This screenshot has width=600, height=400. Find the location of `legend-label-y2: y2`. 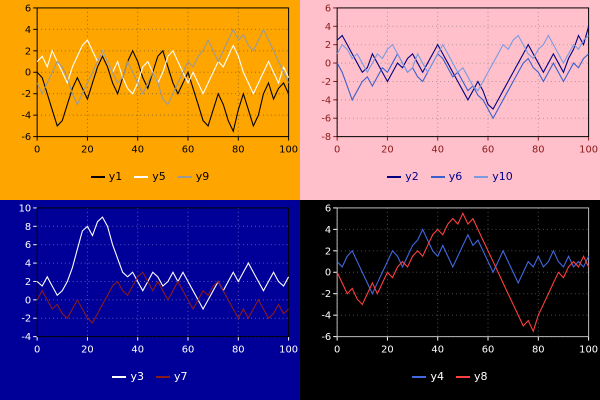

legend-label-y2: y2 is located at coordinates (412, 177).